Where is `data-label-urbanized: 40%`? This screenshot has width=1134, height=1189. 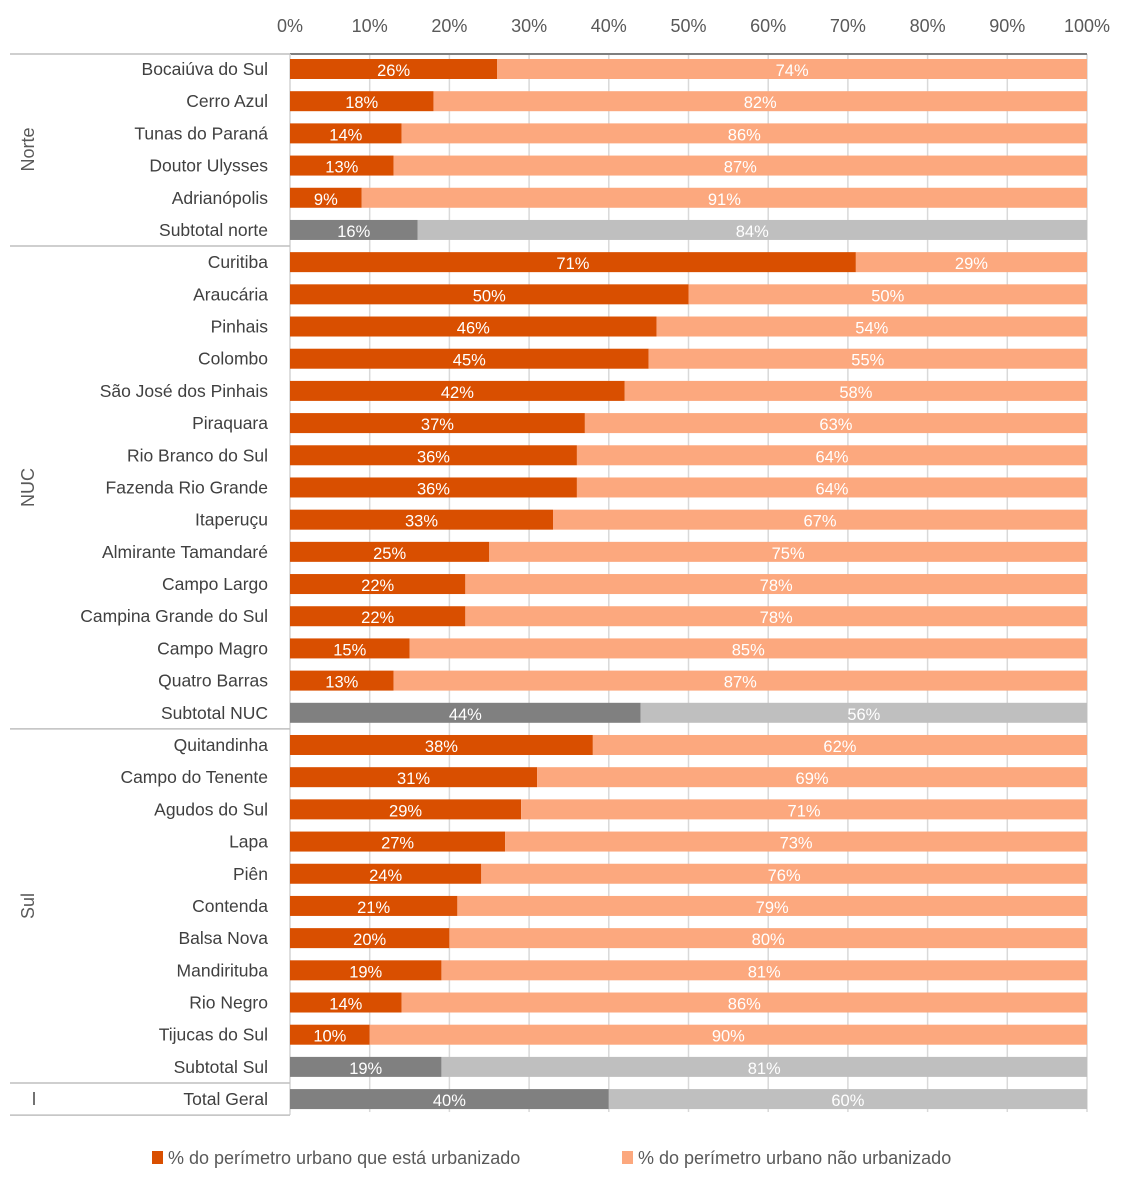 data-label-urbanized: 40% is located at coordinates (449, 1101).